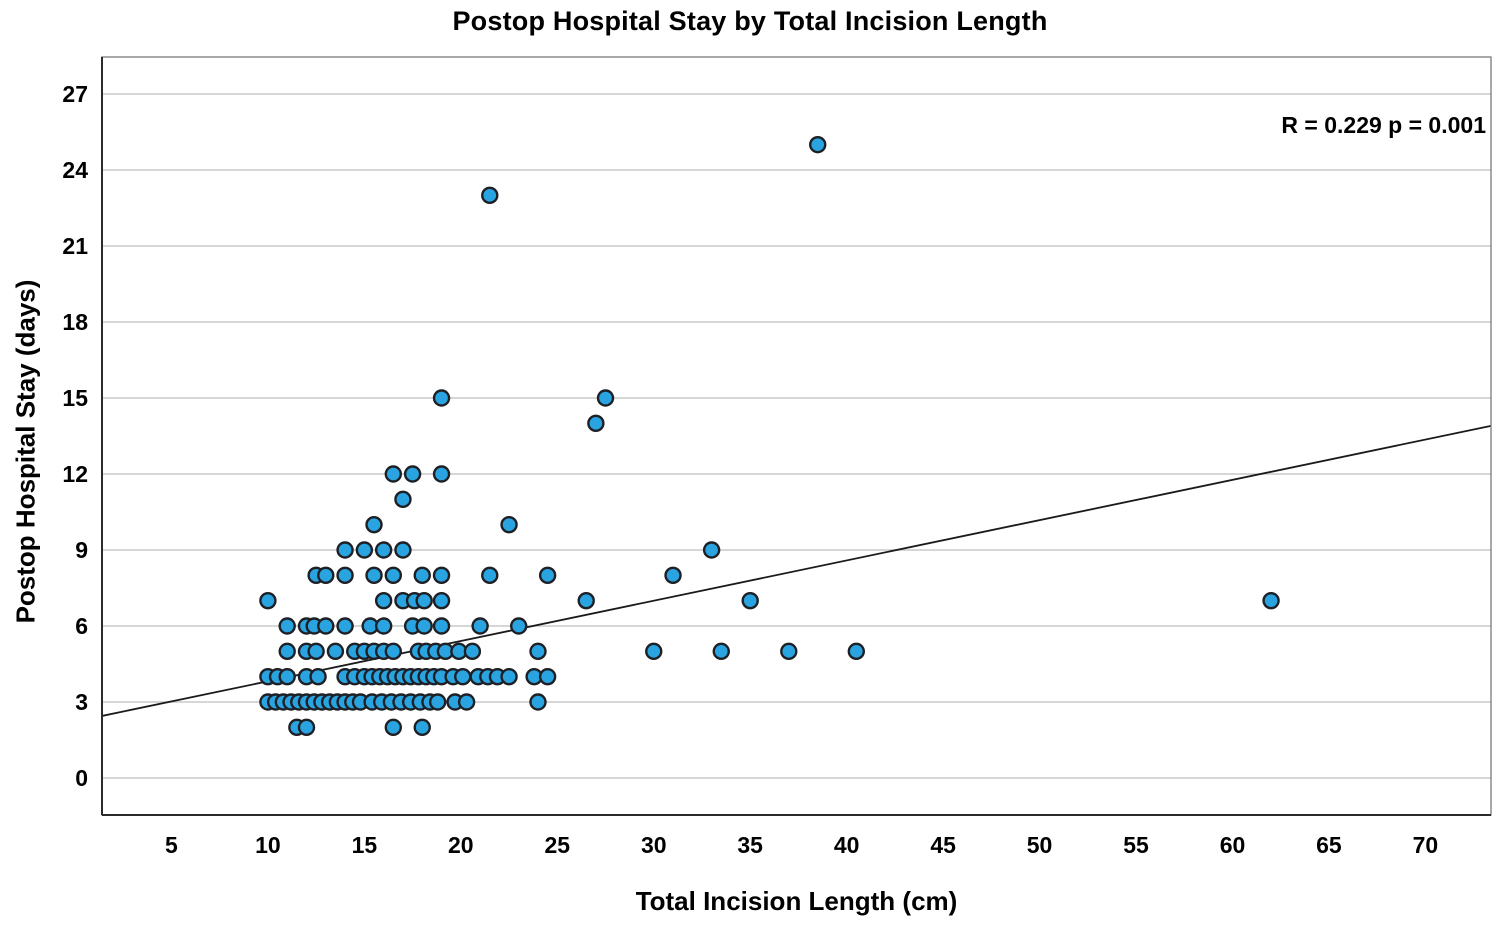 This screenshot has width=1500, height=930. I want to click on x-tick-label: 60, so click(1233, 845).